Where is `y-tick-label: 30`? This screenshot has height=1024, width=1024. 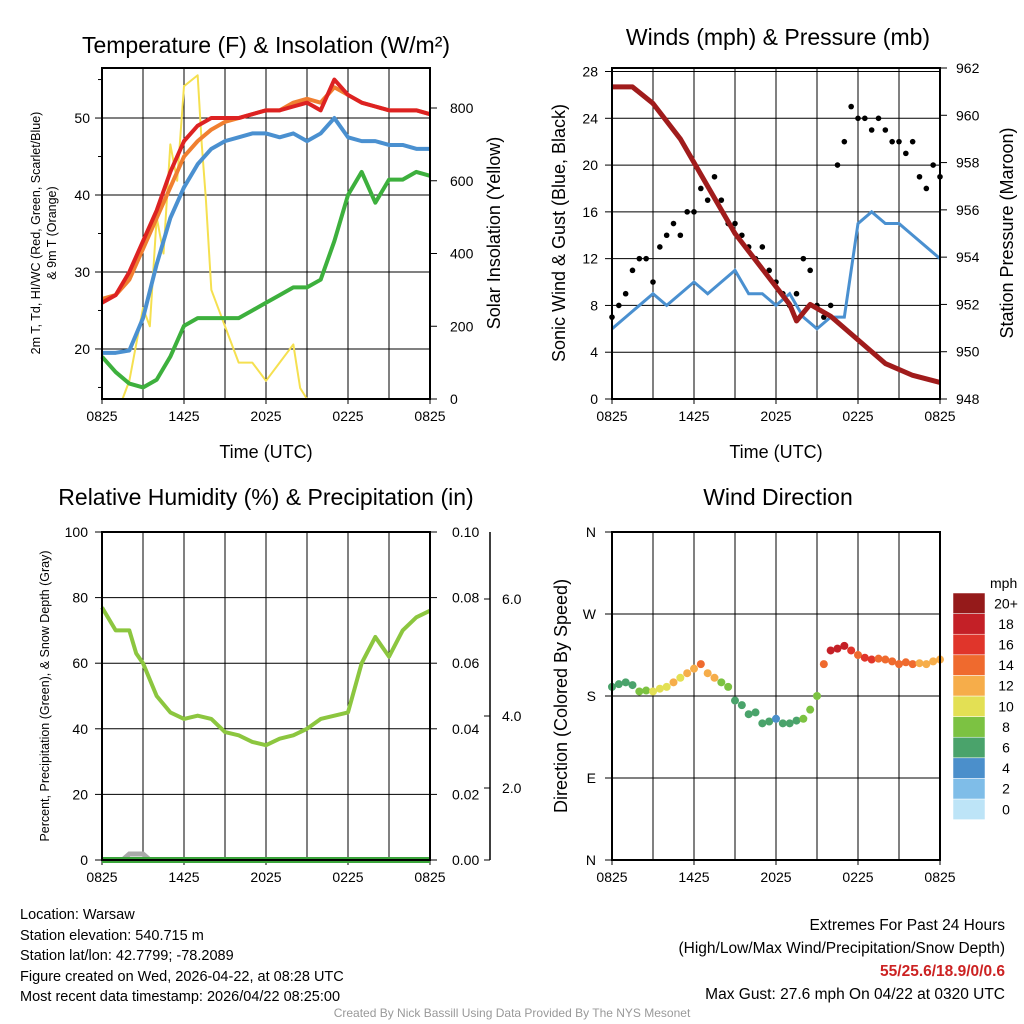
y-tick-label: 30 is located at coordinates (82, 272).